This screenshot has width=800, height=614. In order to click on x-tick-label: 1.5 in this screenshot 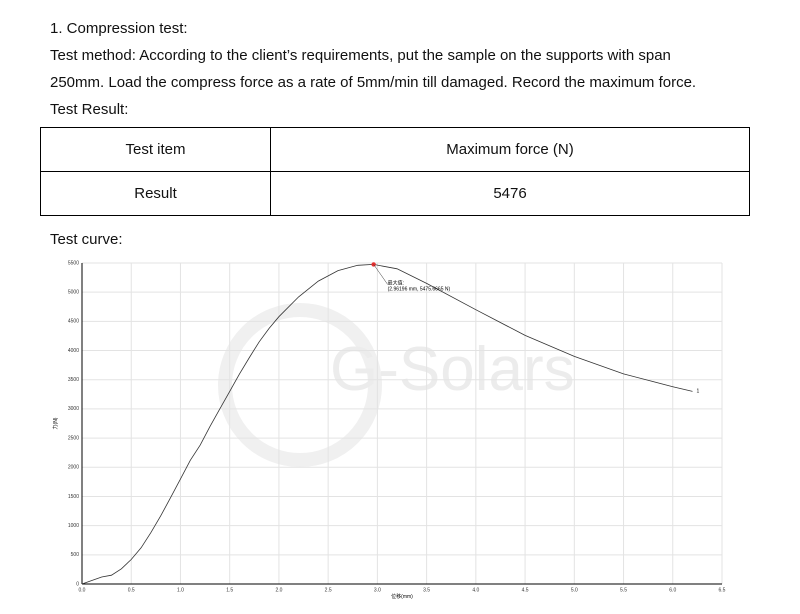, I will do `click(229, 590)`.